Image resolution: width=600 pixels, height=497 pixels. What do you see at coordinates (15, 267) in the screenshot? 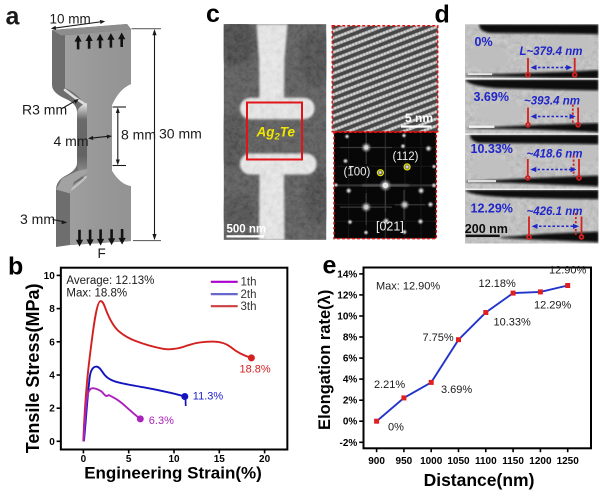
I see `svg-text: b` at bounding box center [15, 267].